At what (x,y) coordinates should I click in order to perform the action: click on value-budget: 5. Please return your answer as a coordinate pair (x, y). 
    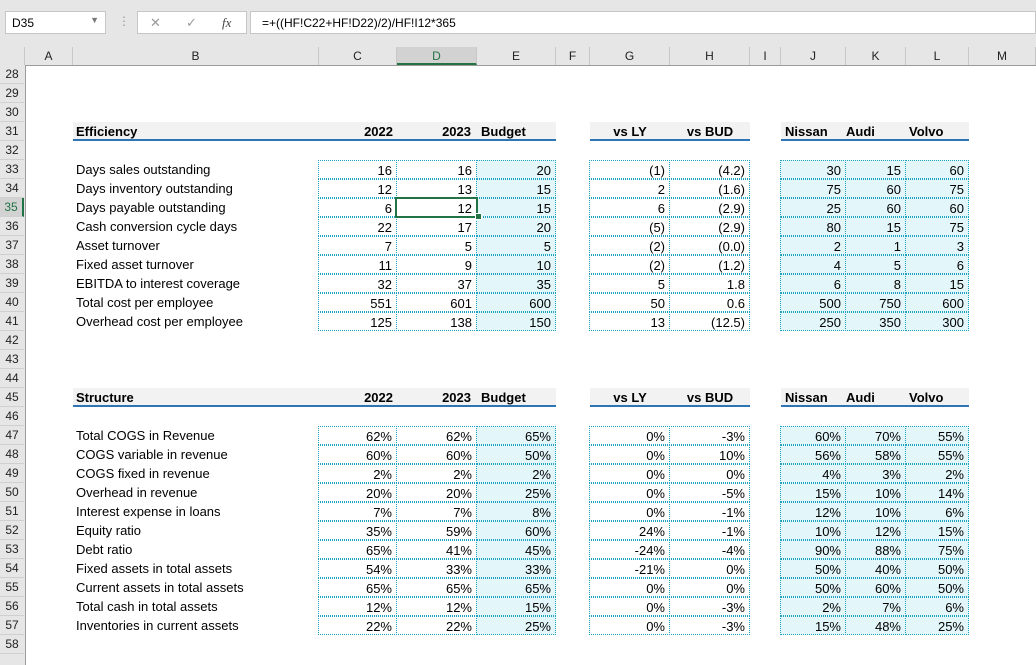
    Looking at the image, I should click on (516, 245).